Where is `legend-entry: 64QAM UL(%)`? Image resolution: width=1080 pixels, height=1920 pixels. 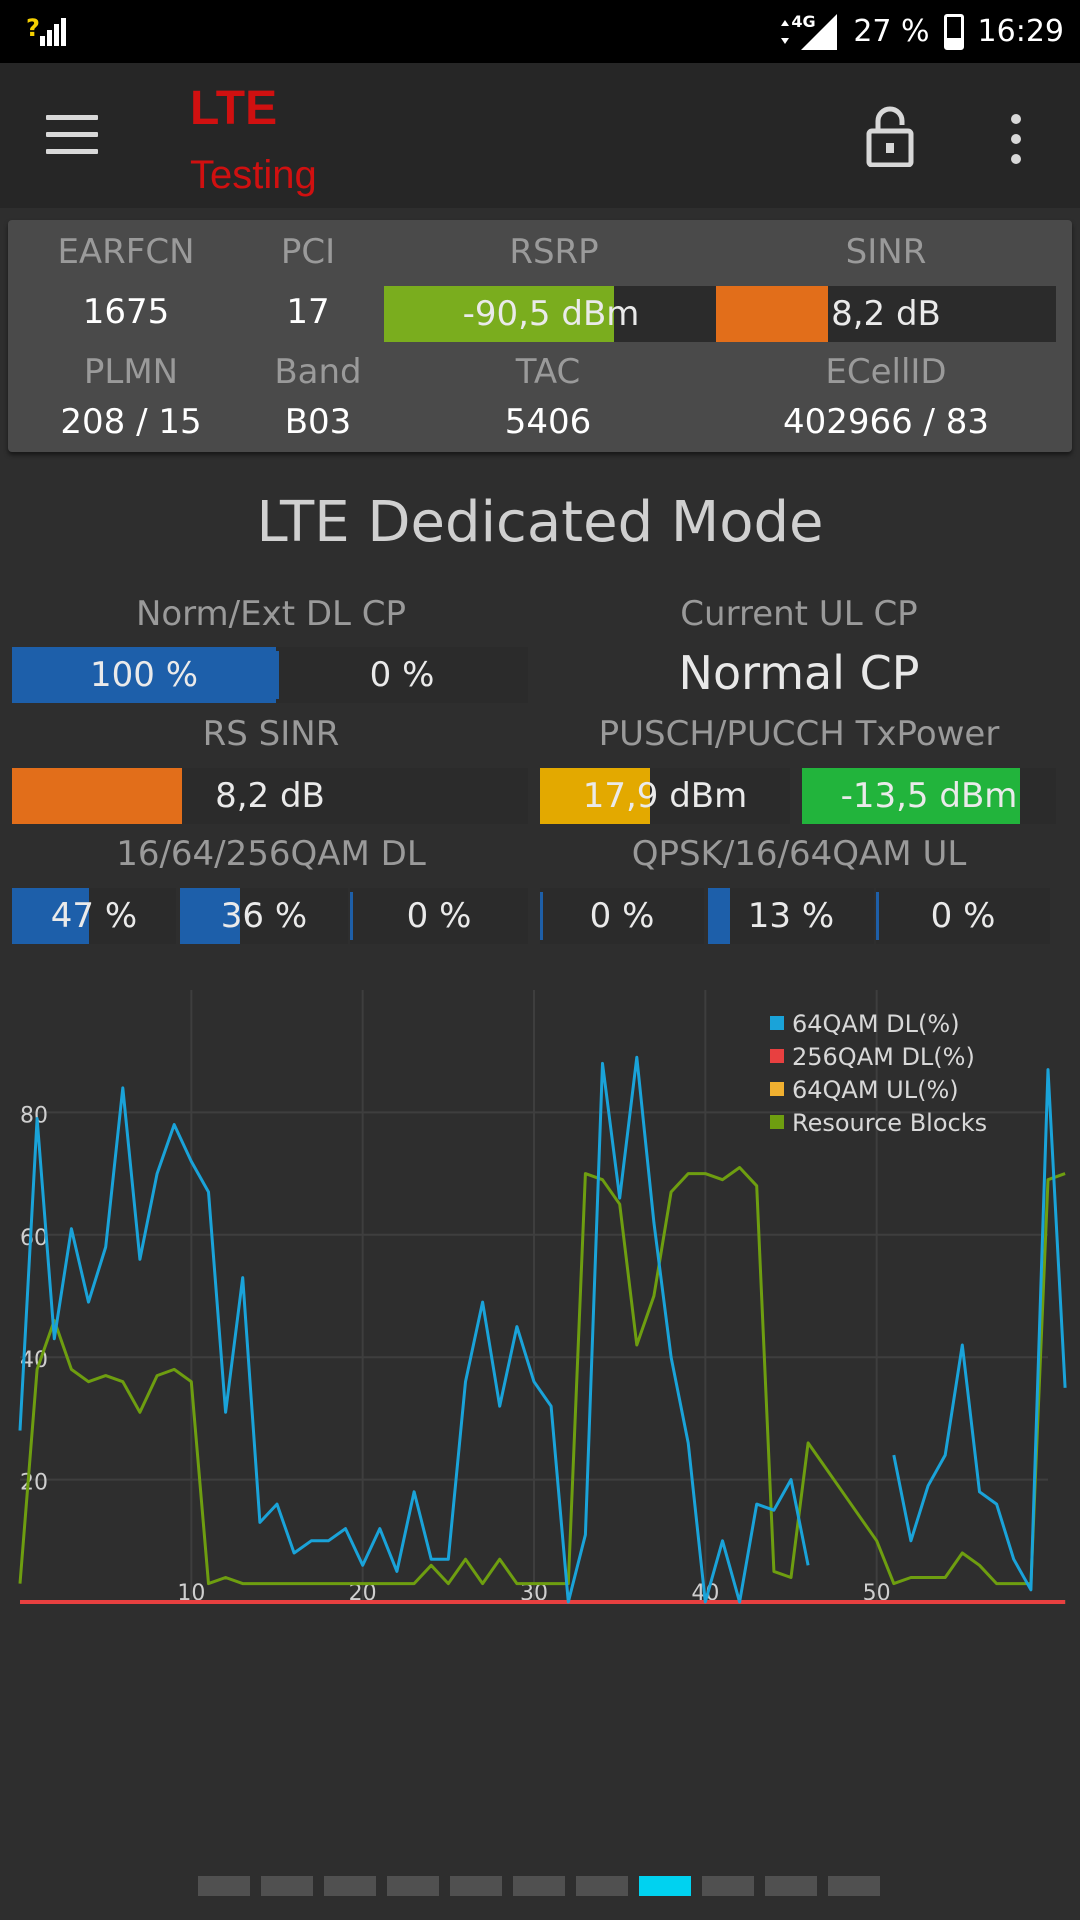 legend-entry: 64QAM UL(%) is located at coordinates (875, 1090).